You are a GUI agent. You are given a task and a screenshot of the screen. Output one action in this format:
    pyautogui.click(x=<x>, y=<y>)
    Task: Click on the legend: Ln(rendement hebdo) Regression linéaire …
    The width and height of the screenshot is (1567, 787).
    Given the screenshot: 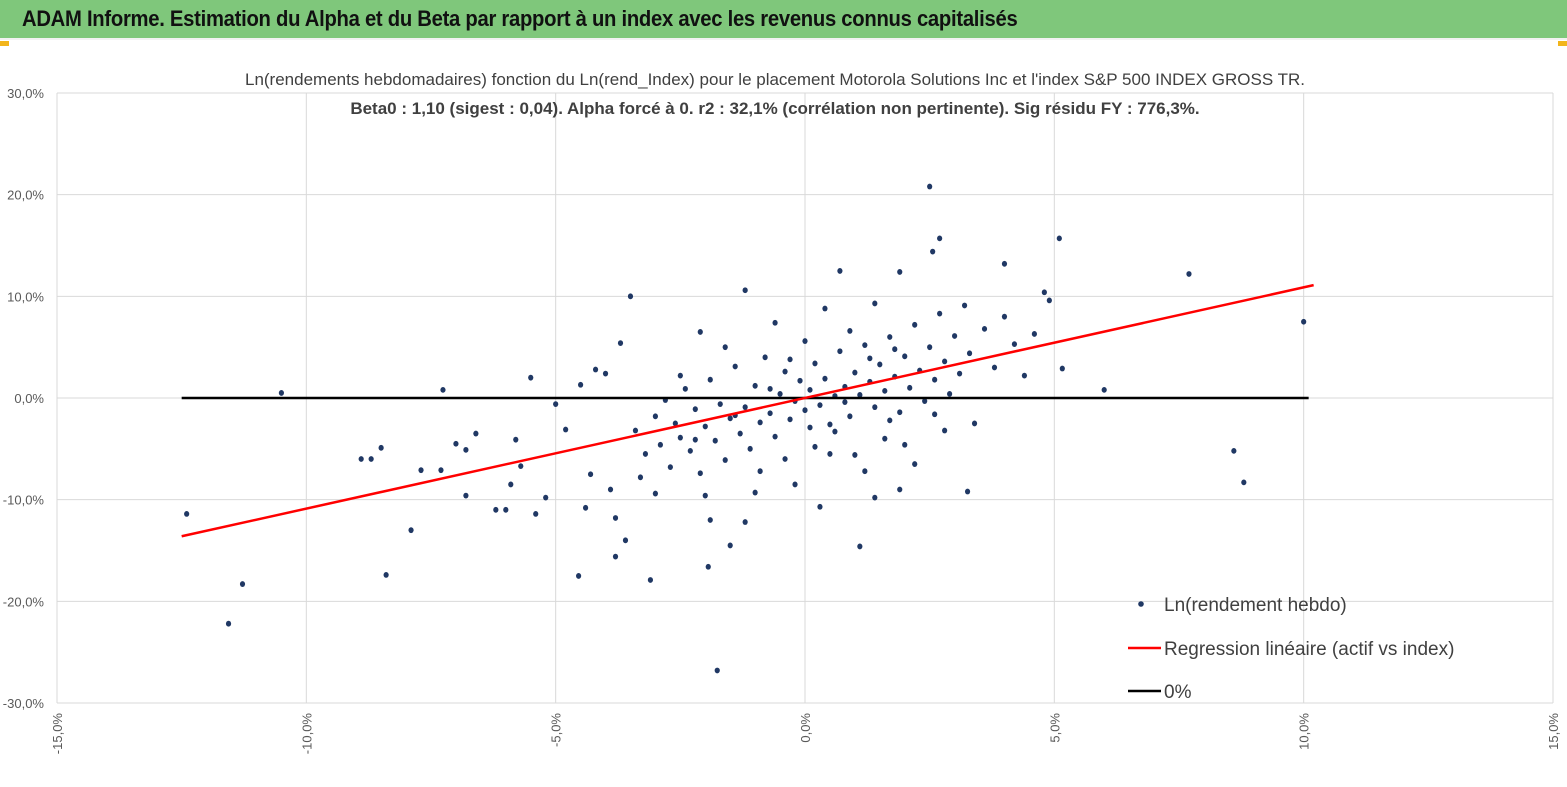 What is the action you would take?
    pyautogui.click(x=1291, y=649)
    